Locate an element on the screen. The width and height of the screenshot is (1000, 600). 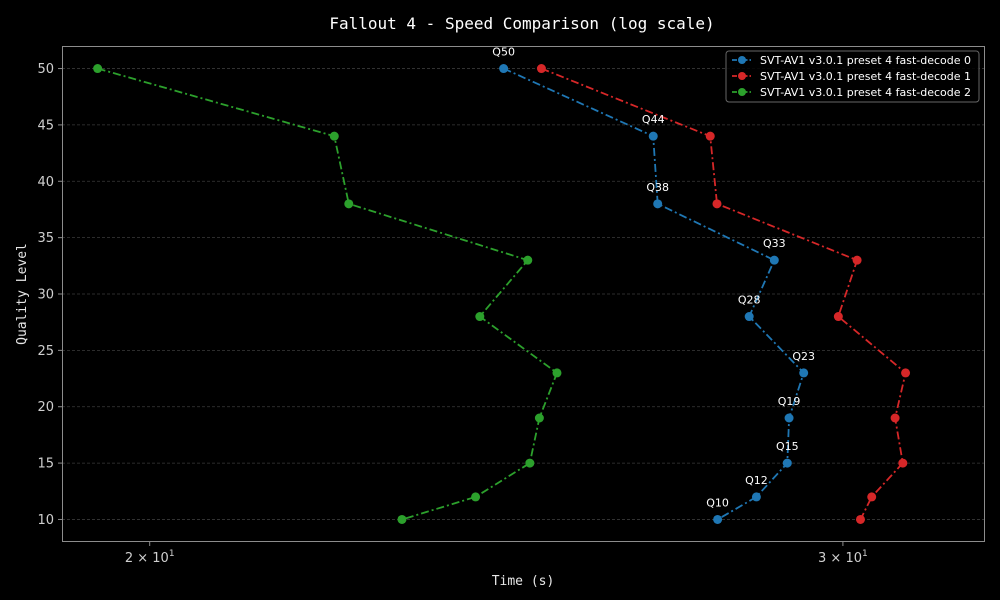
y-tick-label: 15 is located at coordinates (45, 464).